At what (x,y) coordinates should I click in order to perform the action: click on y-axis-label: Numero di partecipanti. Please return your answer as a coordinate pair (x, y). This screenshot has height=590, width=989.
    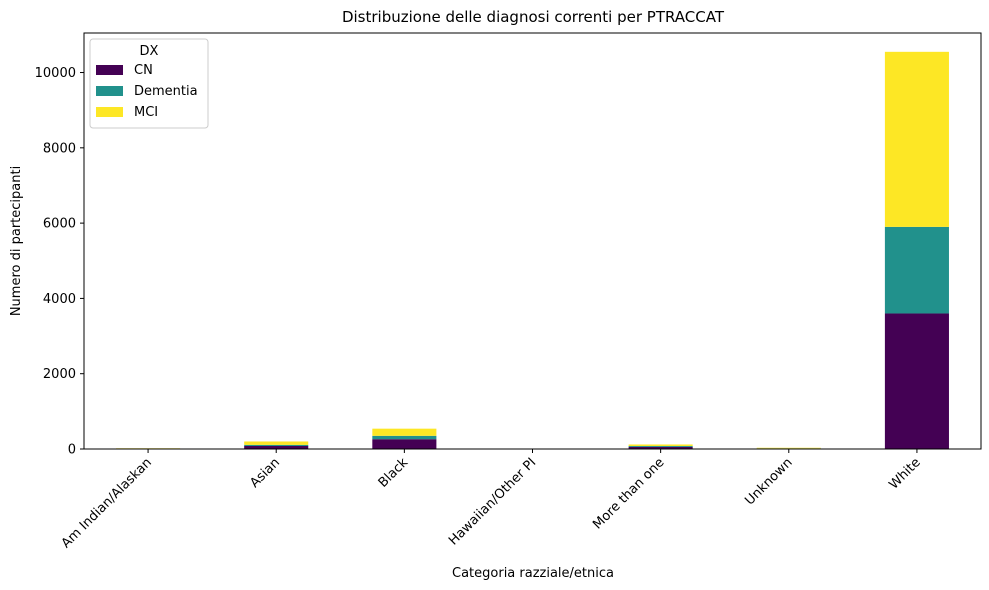
    Looking at the image, I should click on (16, 241).